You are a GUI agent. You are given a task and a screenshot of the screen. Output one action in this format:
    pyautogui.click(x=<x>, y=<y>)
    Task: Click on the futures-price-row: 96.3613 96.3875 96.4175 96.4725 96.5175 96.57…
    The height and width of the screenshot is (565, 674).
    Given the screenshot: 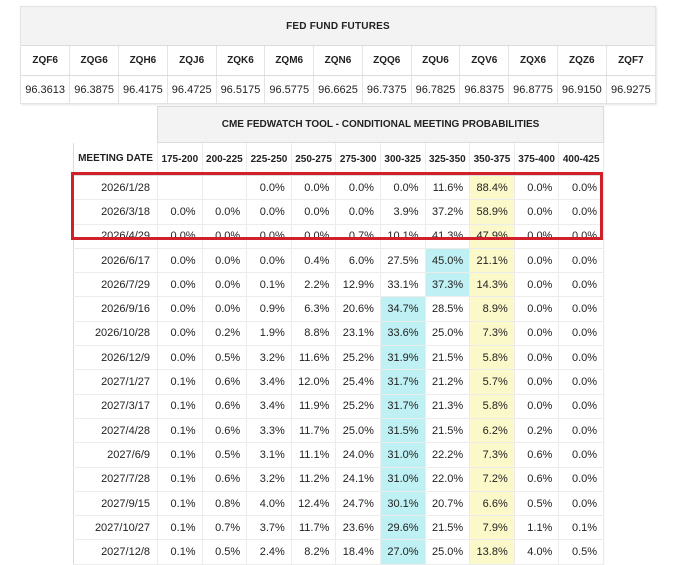 What is the action you would take?
    pyautogui.click(x=338, y=89)
    